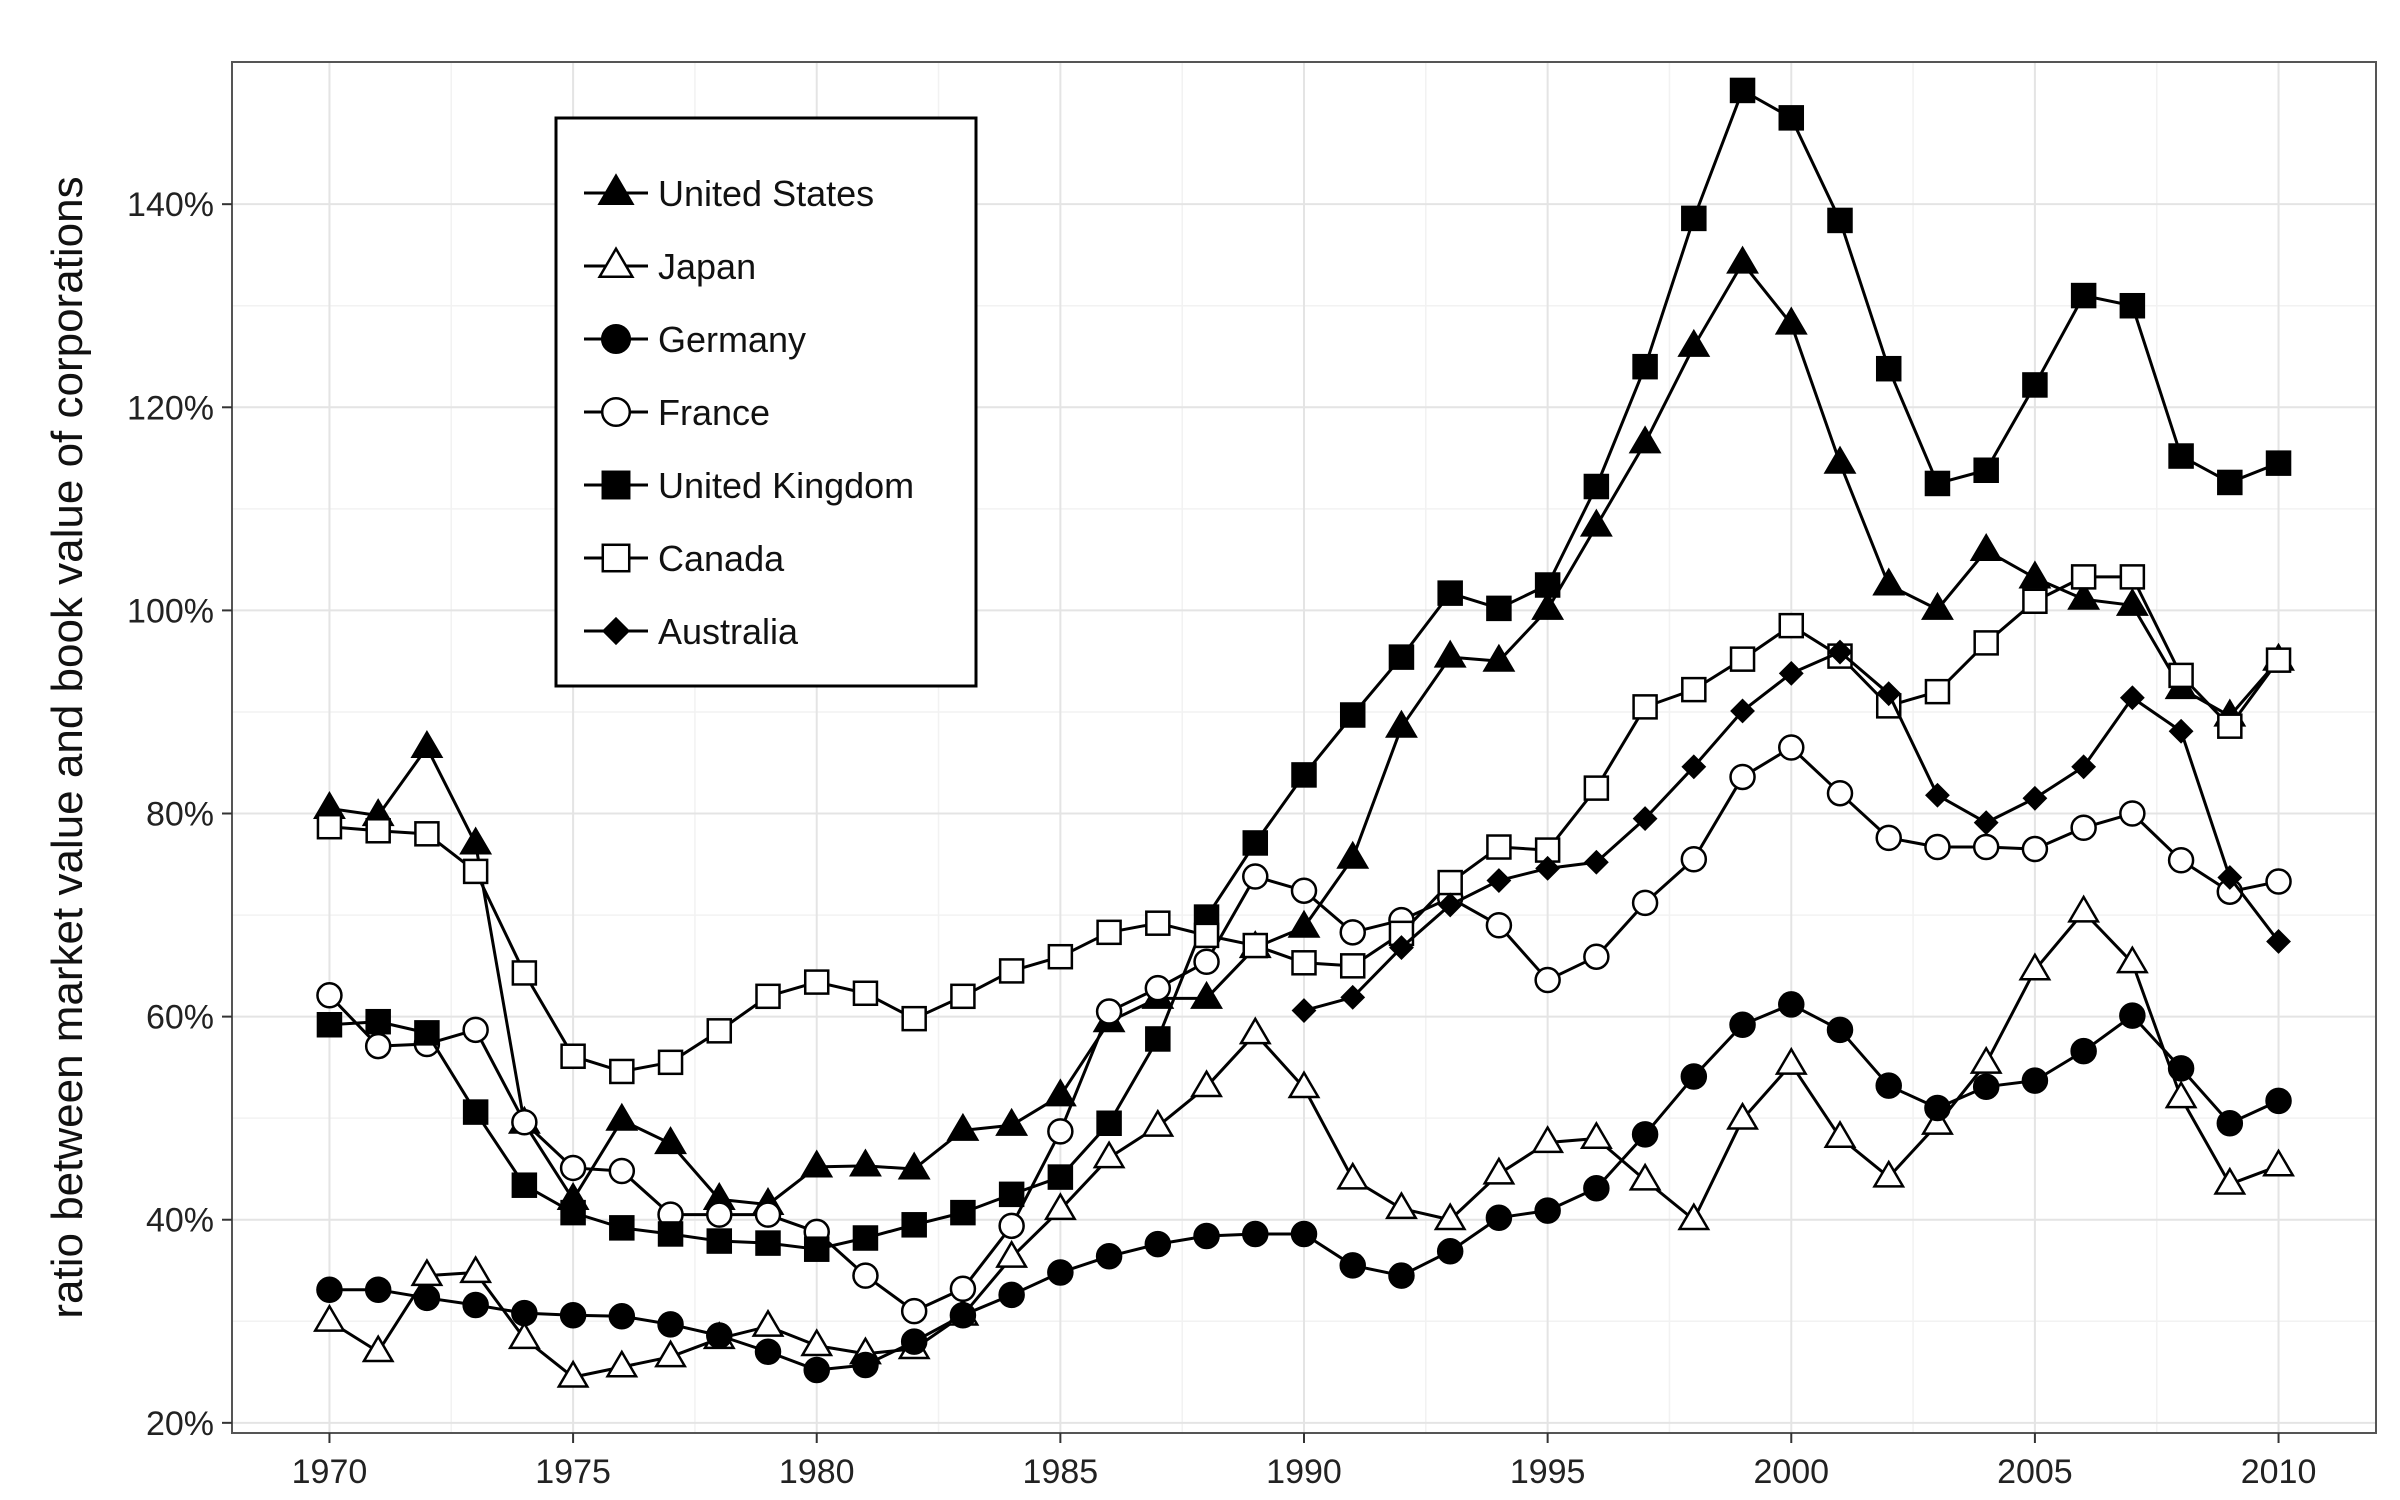 This screenshot has width=2400, height=1500. Describe the element at coordinates (695, 339) in the screenshot. I see `legend-item-germany: Germany` at that location.